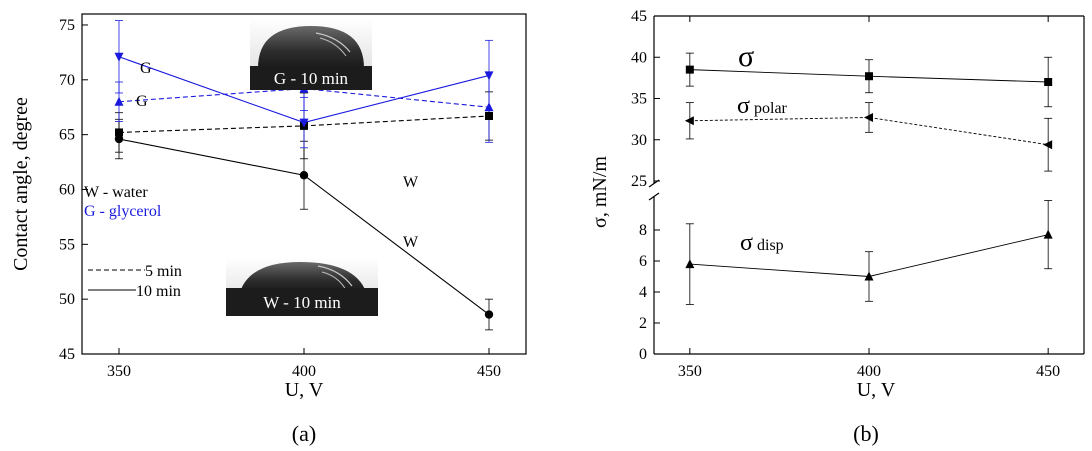 This screenshot has width=1092, height=451. What do you see at coordinates (411, 242) in the screenshot?
I see `series-label-w10: W` at bounding box center [411, 242].